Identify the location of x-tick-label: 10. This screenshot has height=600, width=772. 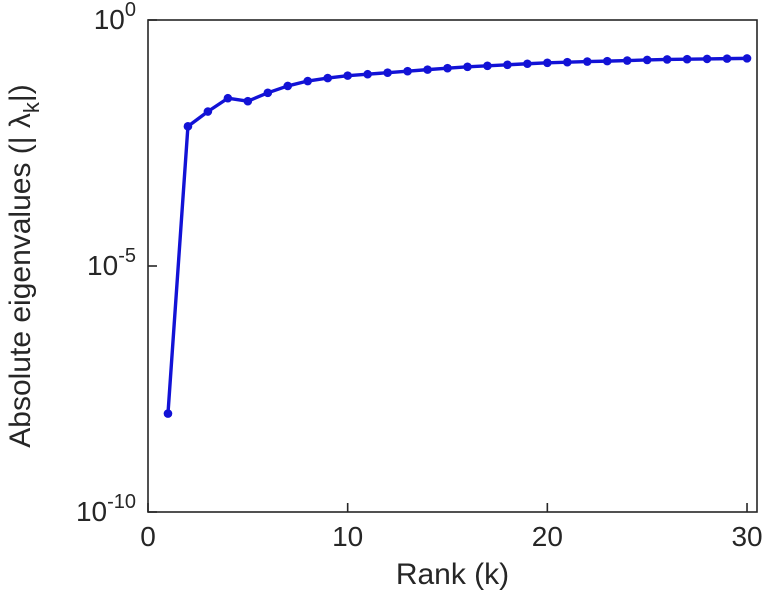
(347, 536).